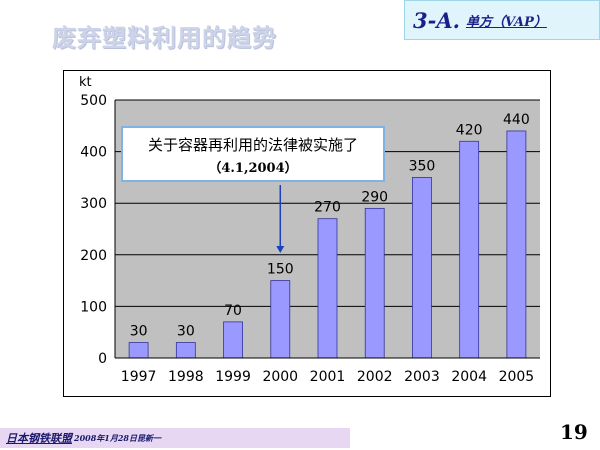 The height and width of the screenshot is (450, 600). I want to click on data-label: 70, so click(233, 311).